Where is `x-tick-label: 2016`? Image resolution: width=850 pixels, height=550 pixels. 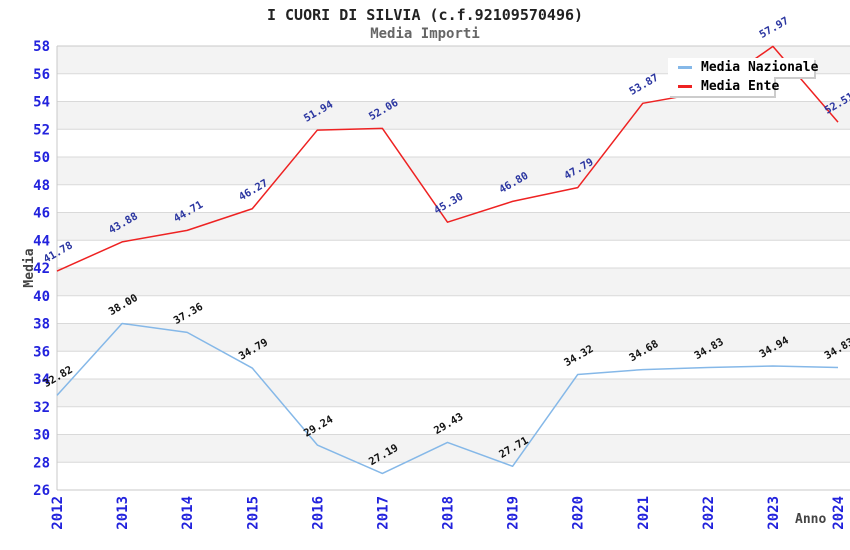
x-tick-label: 2016 is located at coordinates (318, 513).